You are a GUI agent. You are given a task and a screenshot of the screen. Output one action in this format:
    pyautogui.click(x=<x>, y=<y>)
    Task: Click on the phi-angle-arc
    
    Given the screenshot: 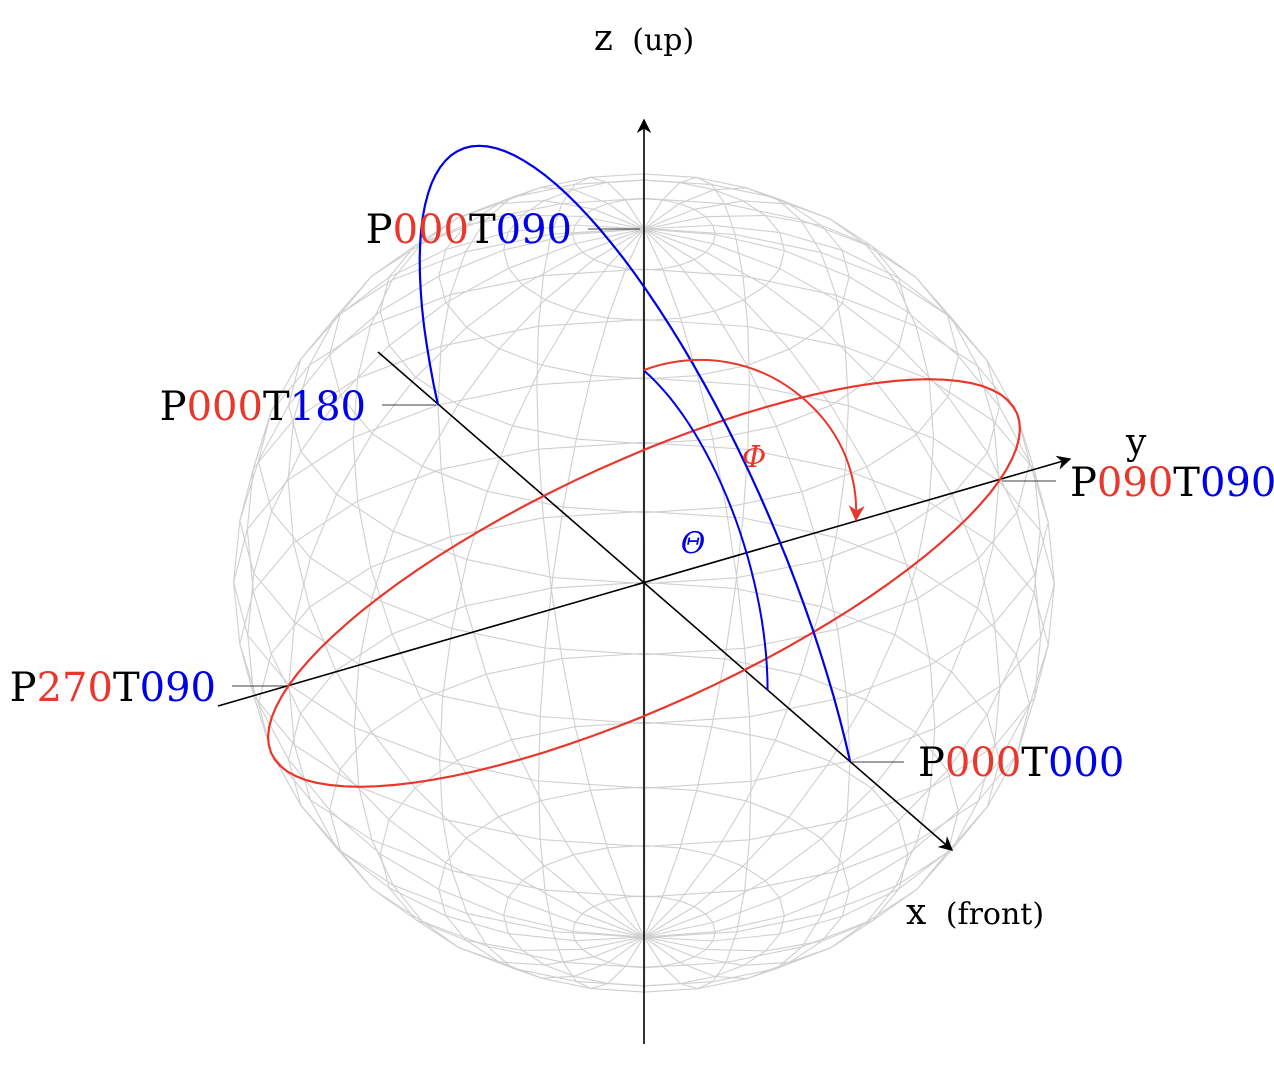 What is the action you would take?
    pyautogui.click(x=754, y=440)
    